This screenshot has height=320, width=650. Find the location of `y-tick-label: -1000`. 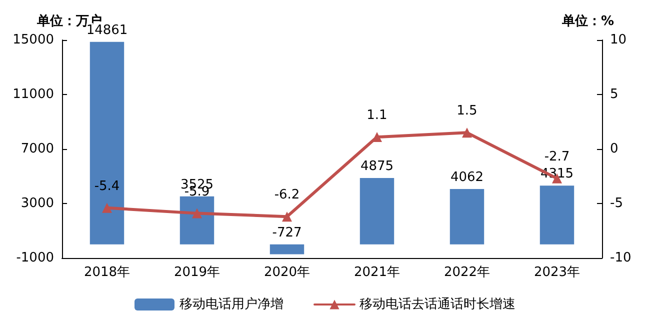

y-tick-label: -1000 is located at coordinates (35, 258).